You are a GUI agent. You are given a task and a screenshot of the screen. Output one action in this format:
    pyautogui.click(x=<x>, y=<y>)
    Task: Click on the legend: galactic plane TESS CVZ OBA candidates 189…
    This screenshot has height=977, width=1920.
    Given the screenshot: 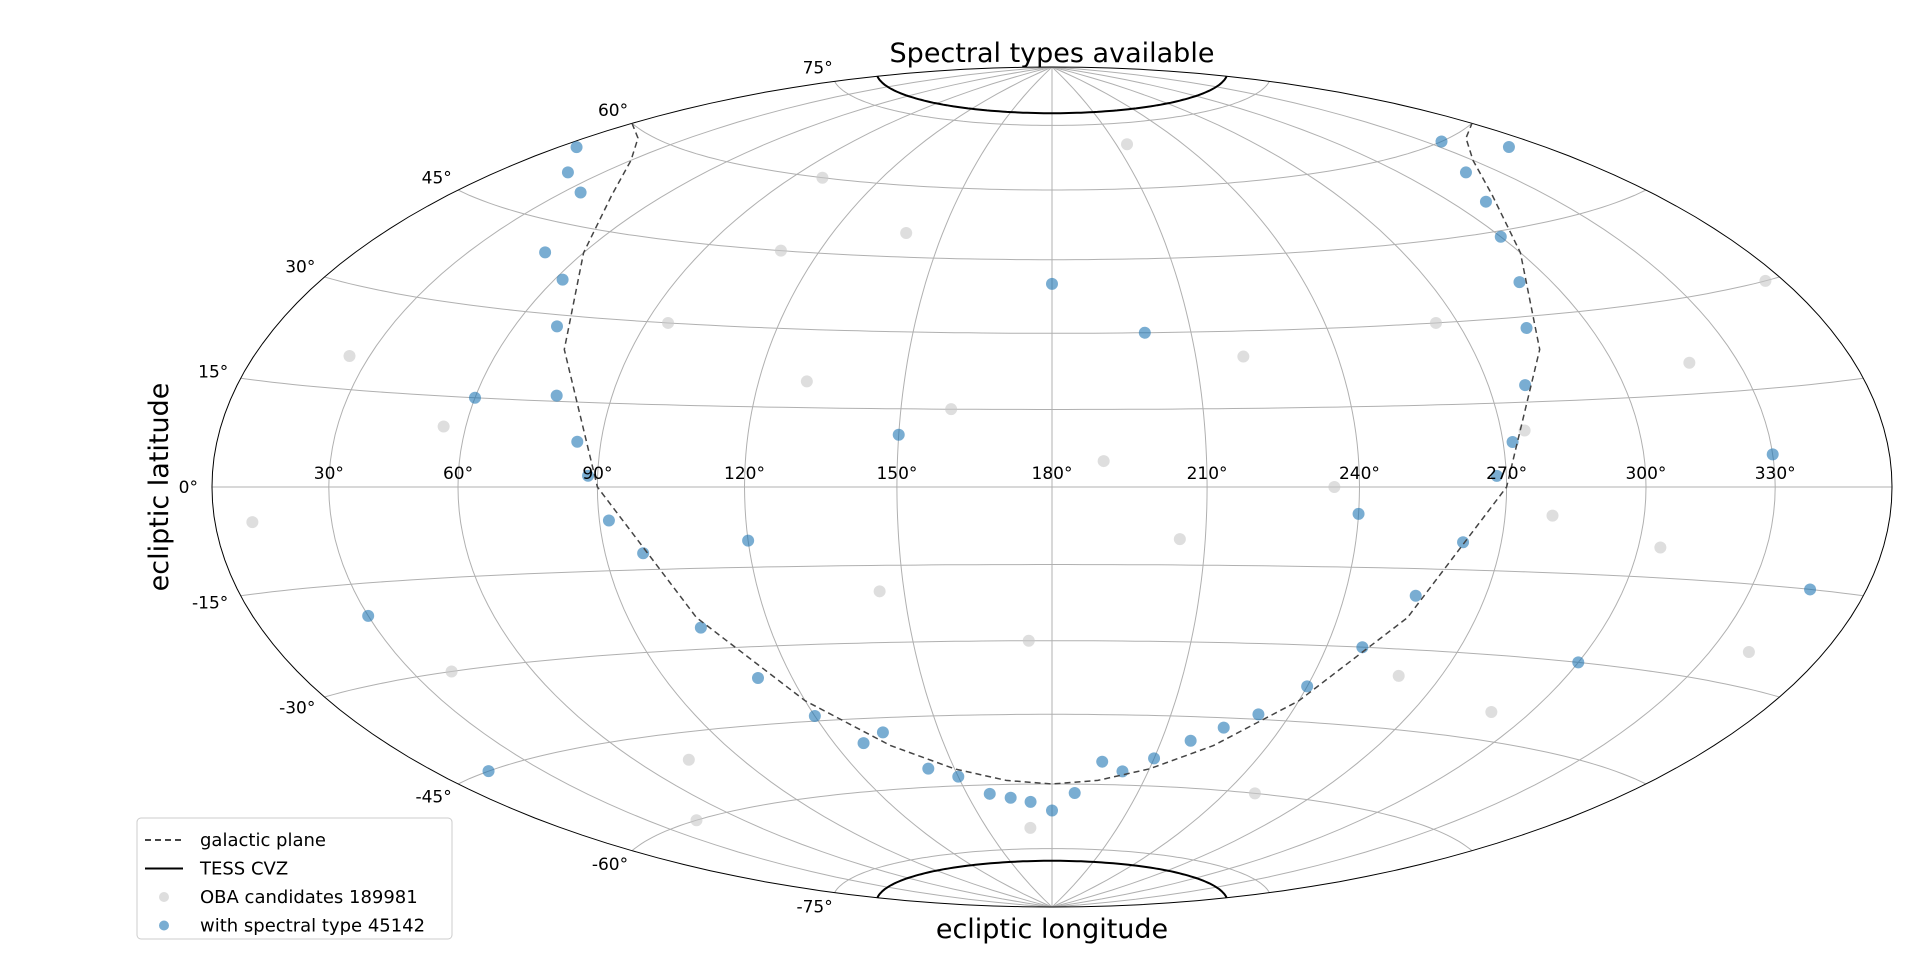 What is the action you would take?
    pyautogui.click(x=294, y=878)
    